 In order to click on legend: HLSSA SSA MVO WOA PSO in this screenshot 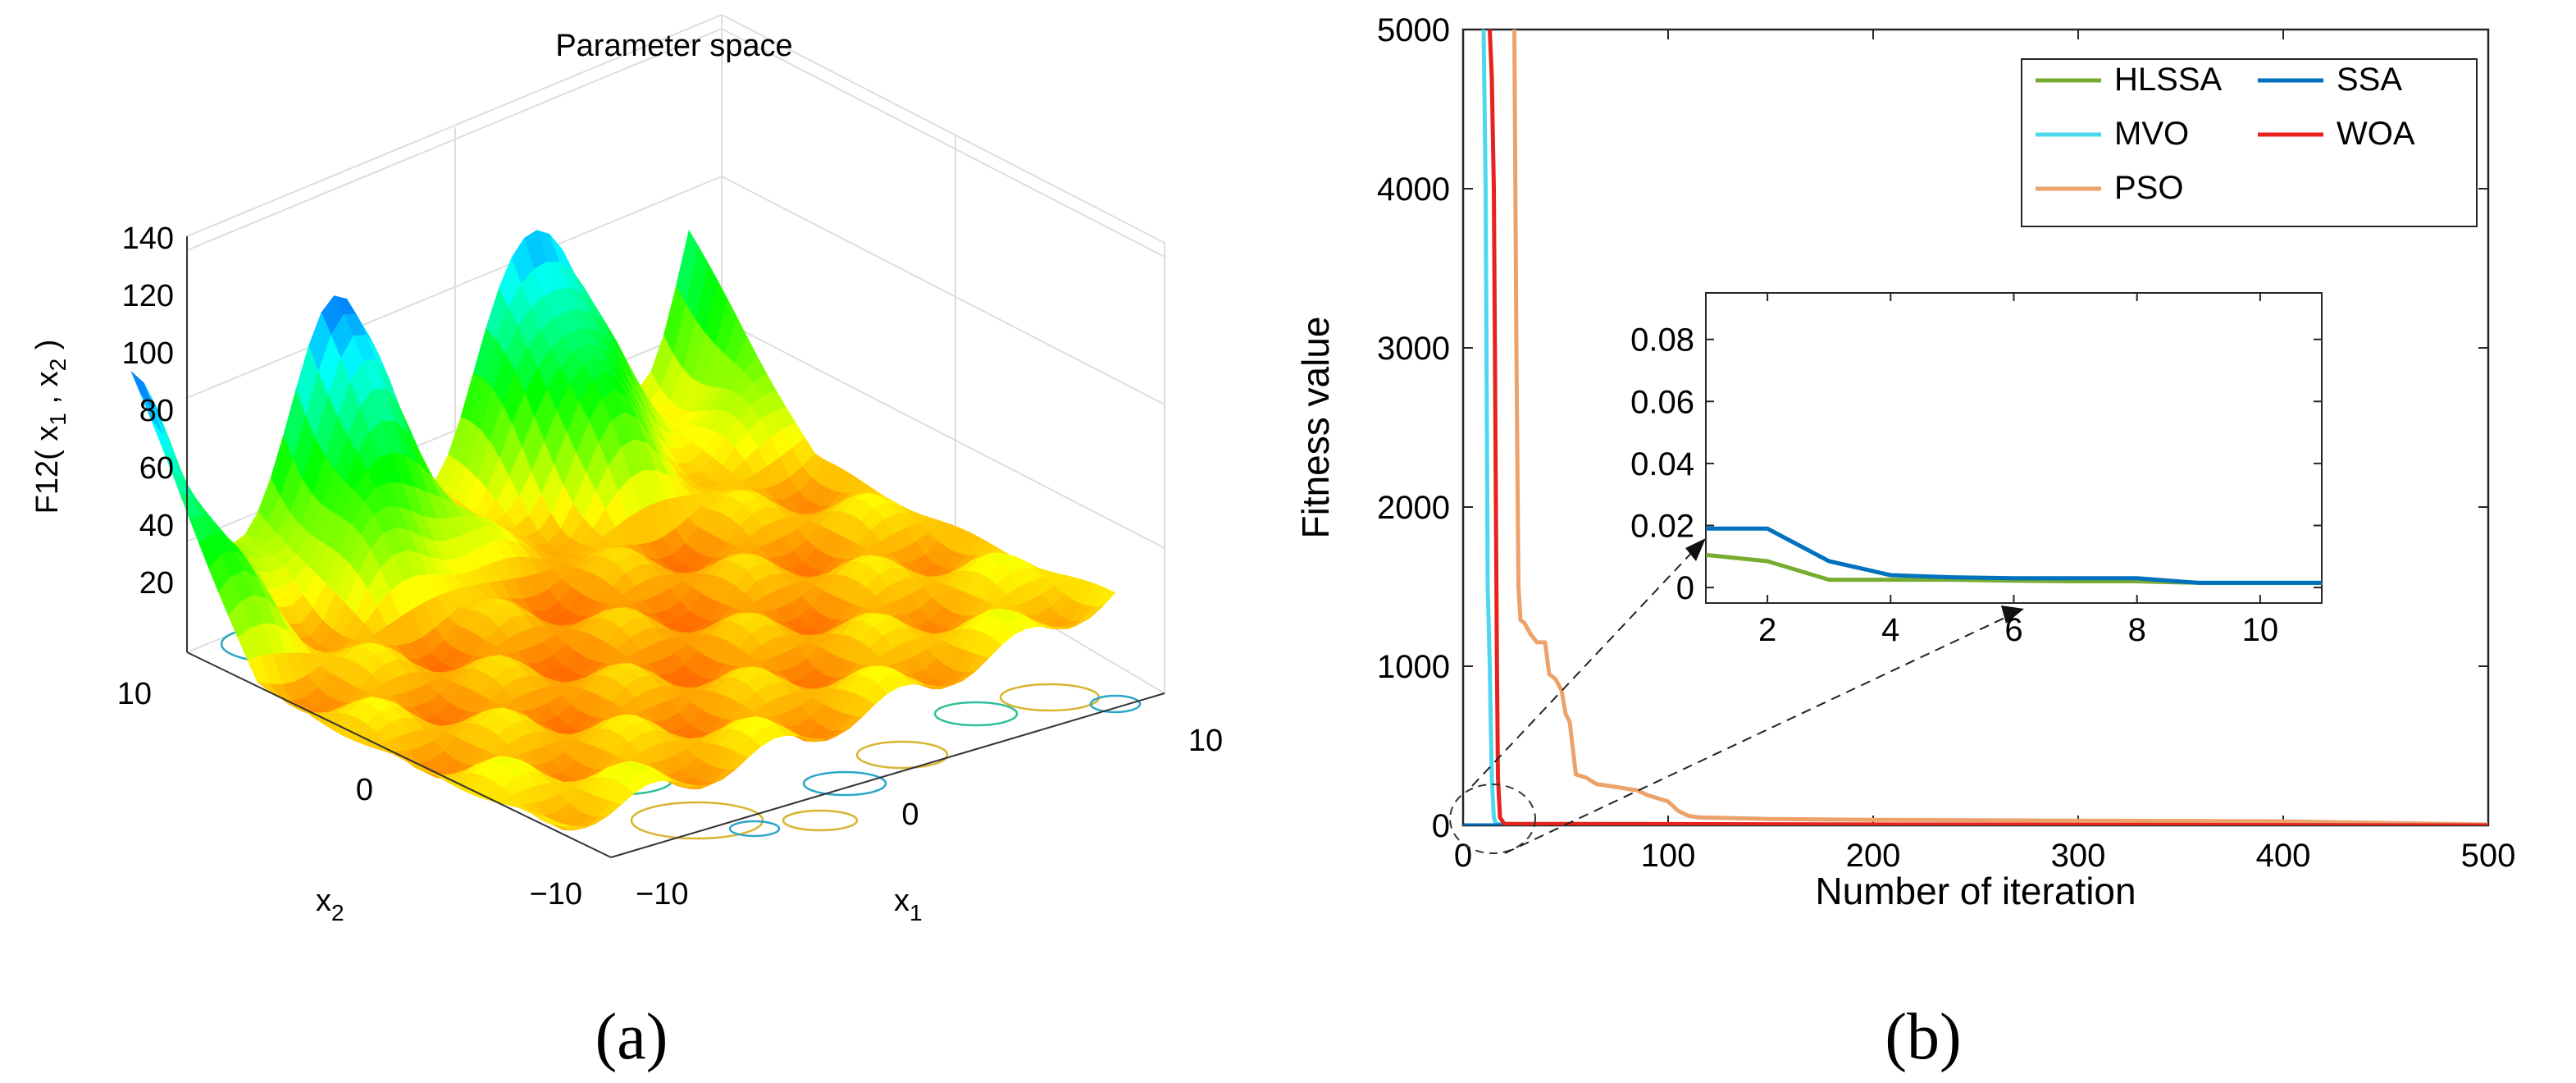, I will do `click(2249, 142)`.